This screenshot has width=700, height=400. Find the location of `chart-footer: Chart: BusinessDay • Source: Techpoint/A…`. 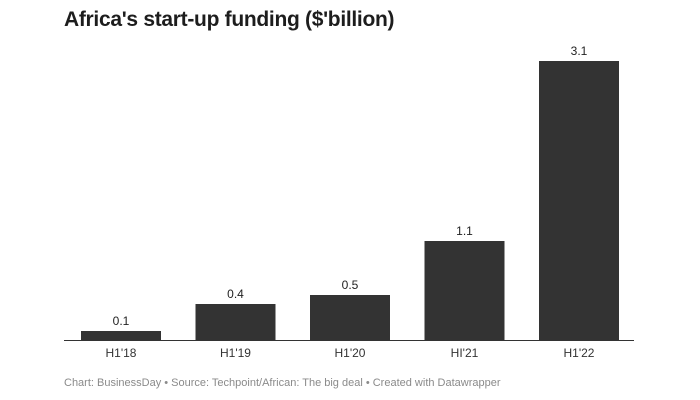

chart-footer: Chart: BusinessDay • Source: Techpoint/A… is located at coordinates (282, 383).